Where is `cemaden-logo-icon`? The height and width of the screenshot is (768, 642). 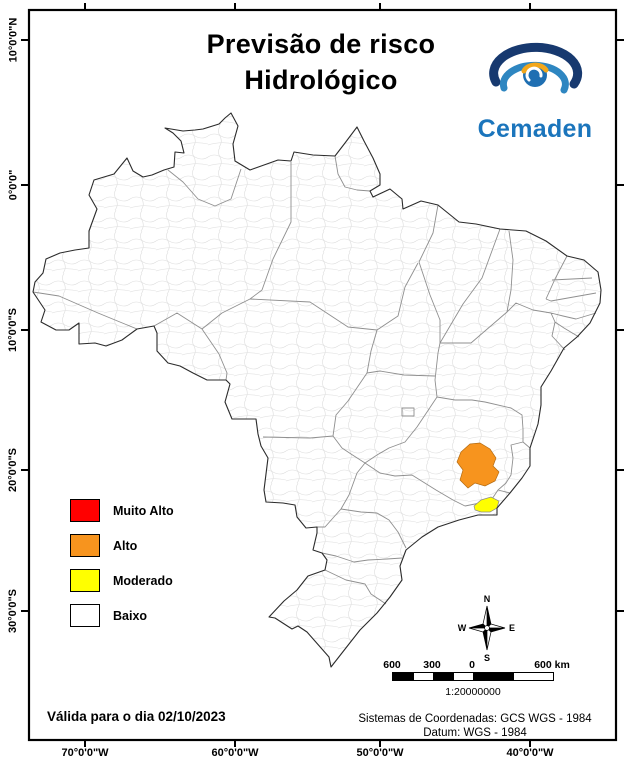
cemaden-logo-icon is located at coordinates (536, 68).